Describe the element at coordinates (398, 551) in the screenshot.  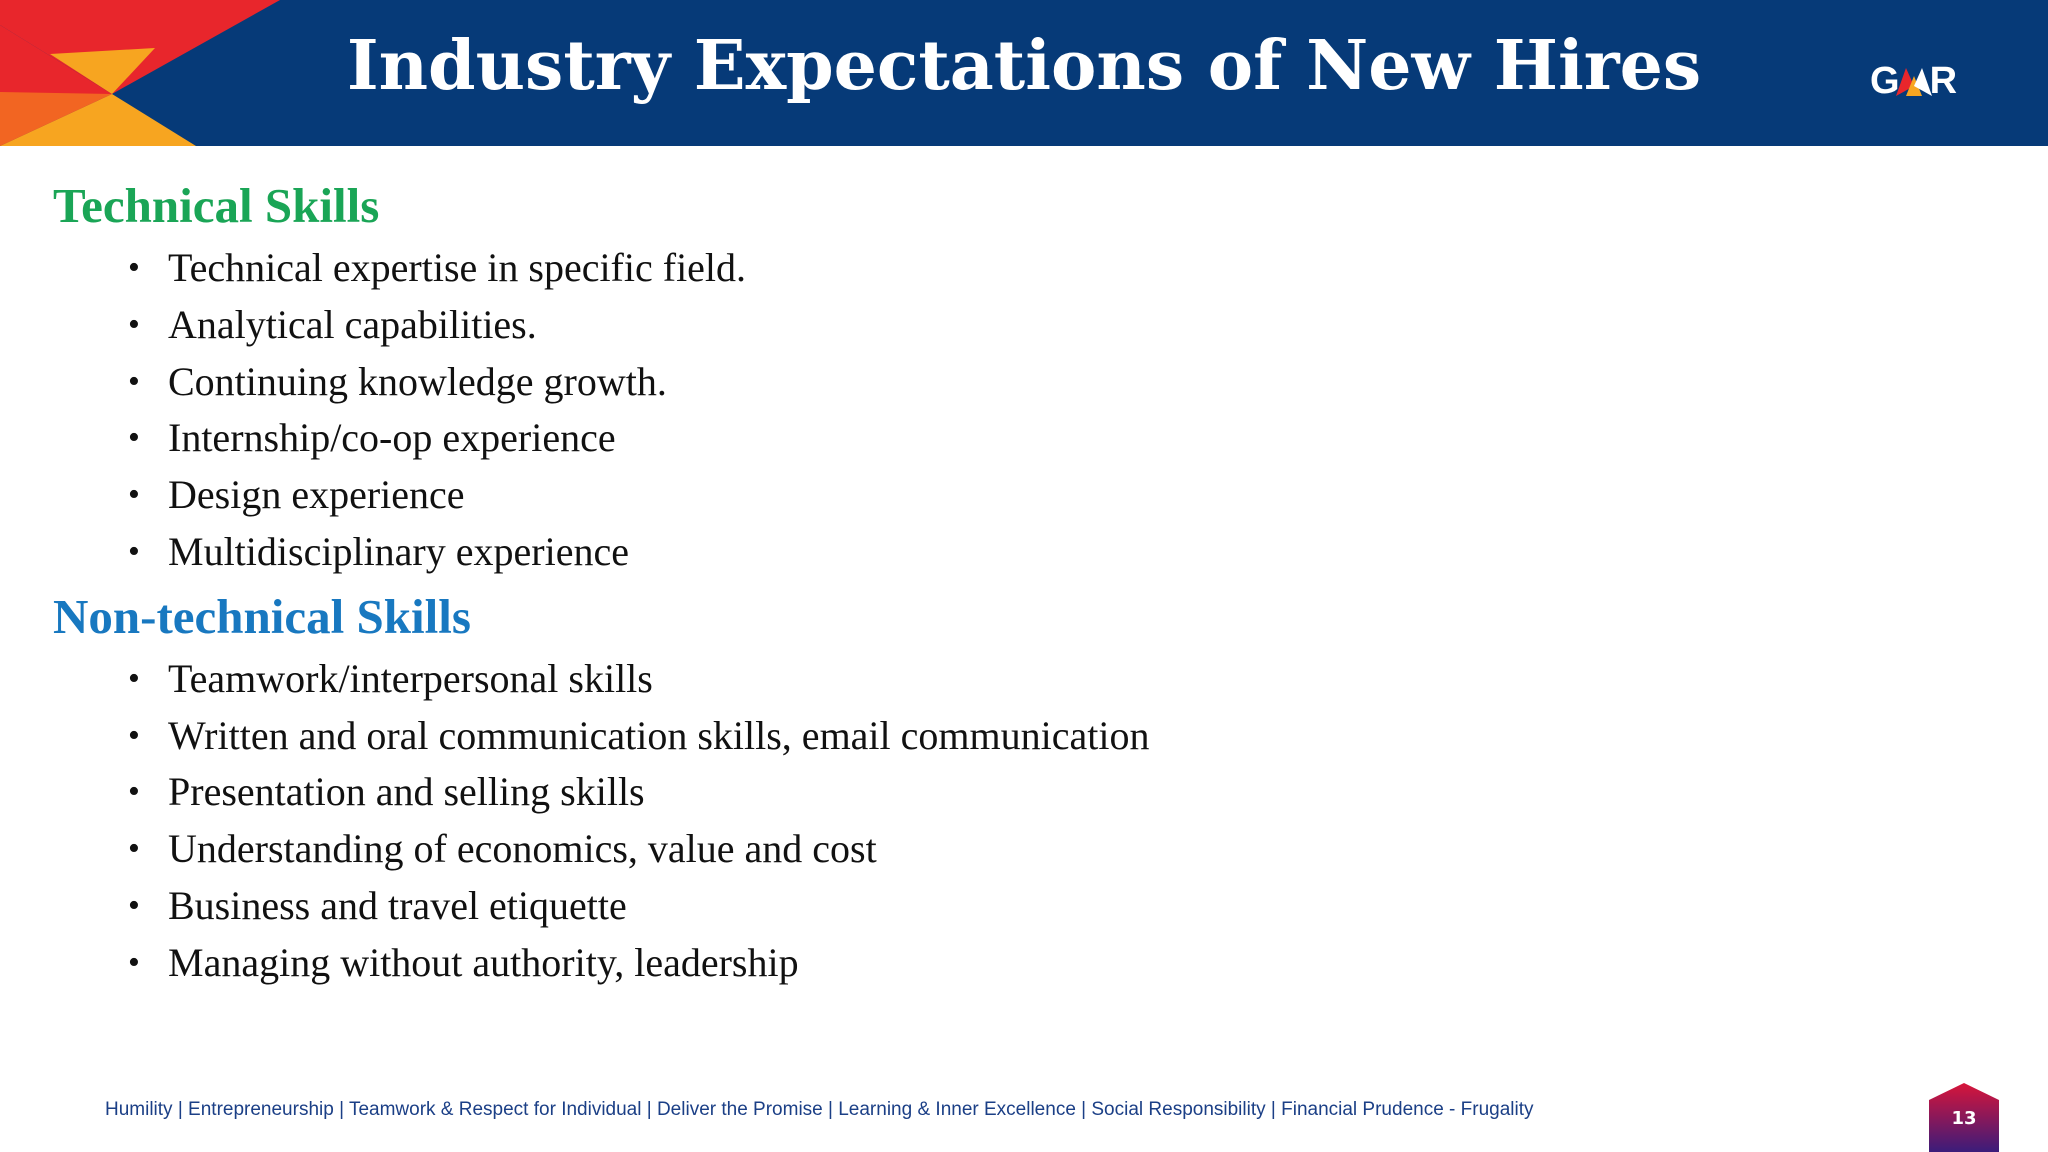
I see `list-item-text: Multidisciplinary experience` at that location.